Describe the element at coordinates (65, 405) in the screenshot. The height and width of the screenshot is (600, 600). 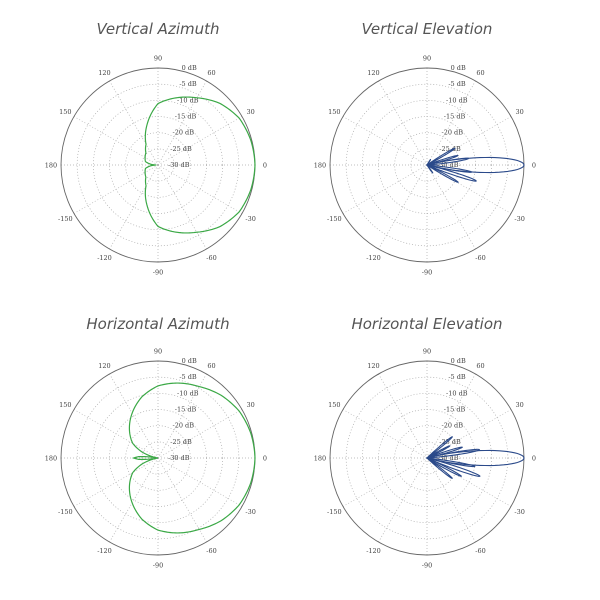
I see `angle-tick-label: 150` at that location.